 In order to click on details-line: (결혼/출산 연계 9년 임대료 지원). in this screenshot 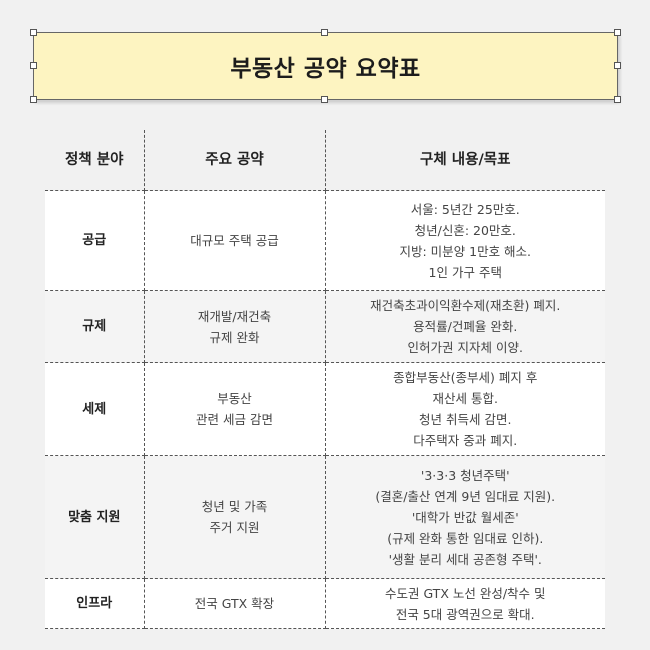, I will do `click(465, 496)`.